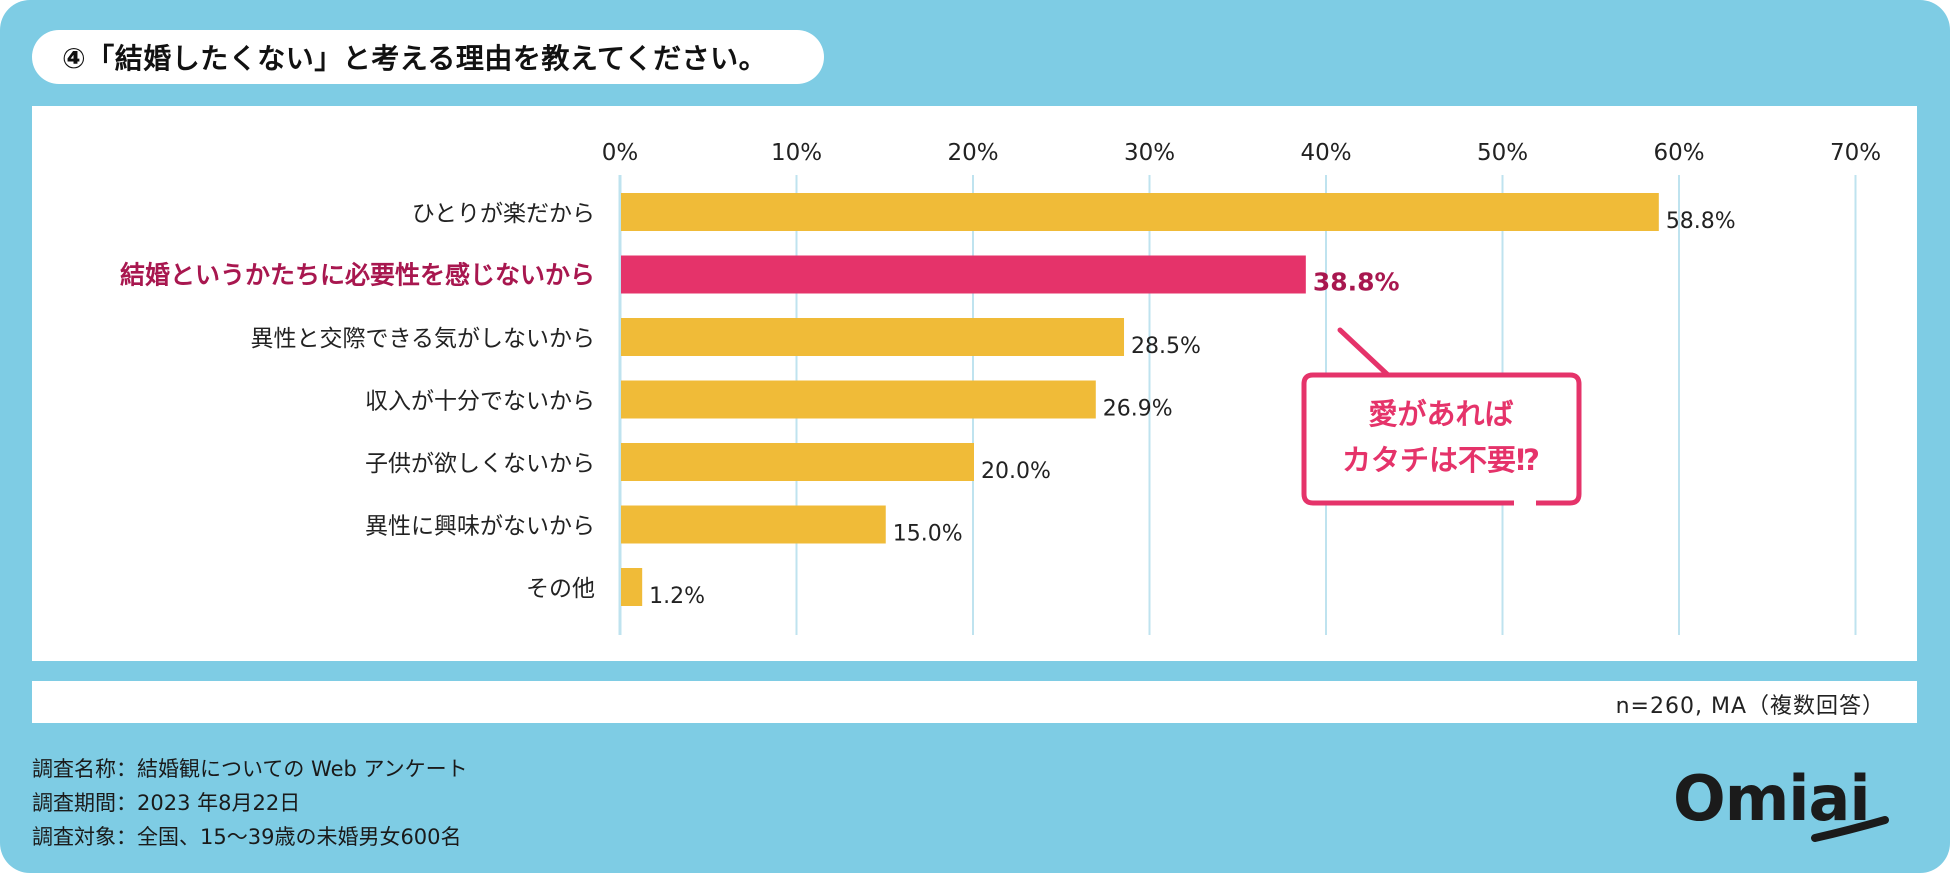  I want to click on callout-line-1: 愛があれば, so click(1440, 414).